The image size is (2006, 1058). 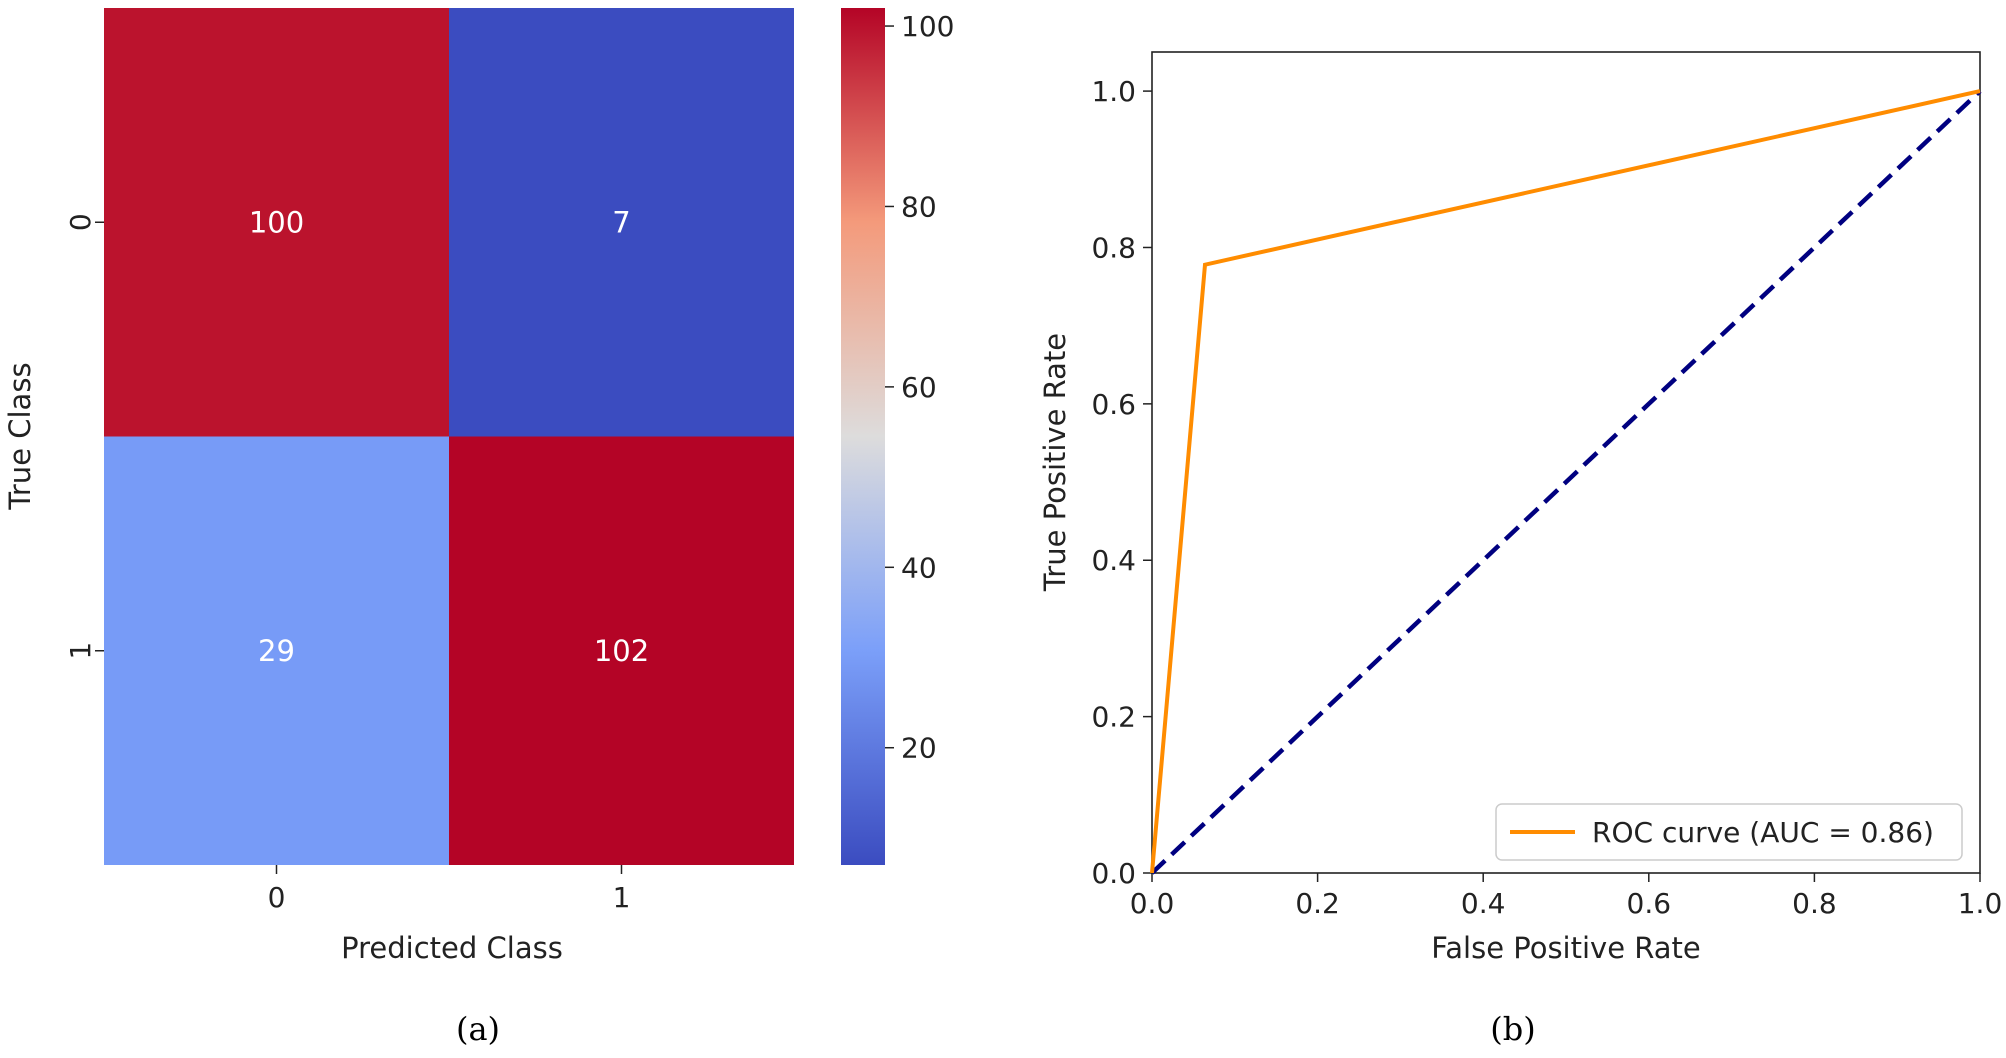 What do you see at coordinates (1763, 832) in the screenshot?
I see `legend-label: ROC curve (AUC = 0.86)` at bounding box center [1763, 832].